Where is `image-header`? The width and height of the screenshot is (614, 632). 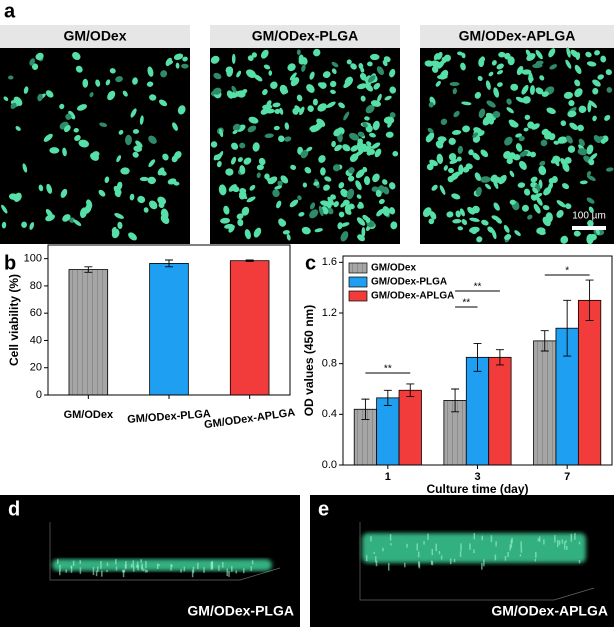
image-header is located at coordinates (95, 36).